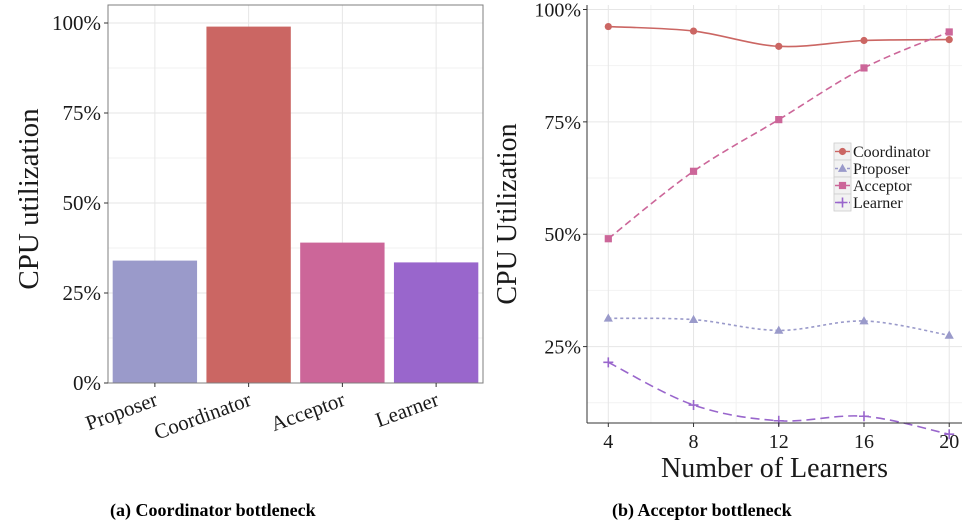  What do you see at coordinates (694, 442) in the screenshot?
I see `x-tick-label: 8` at bounding box center [694, 442].